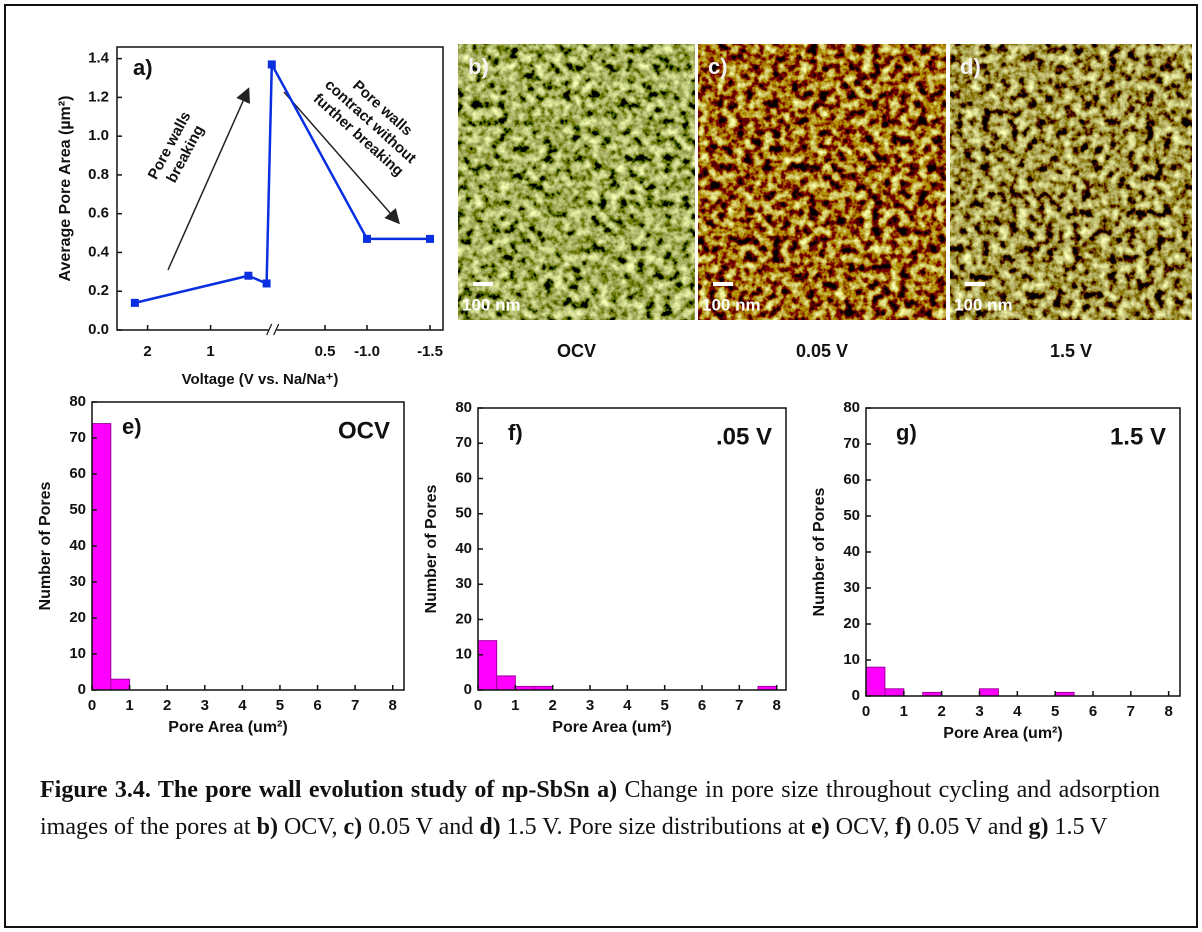 Image resolution: width=1202 pixels, height=932 pixels. What do you see at coordinates (1071, 351) in the screenshot?
I see `image-caption: 1.5 V` at bounding box center [1071, 351].